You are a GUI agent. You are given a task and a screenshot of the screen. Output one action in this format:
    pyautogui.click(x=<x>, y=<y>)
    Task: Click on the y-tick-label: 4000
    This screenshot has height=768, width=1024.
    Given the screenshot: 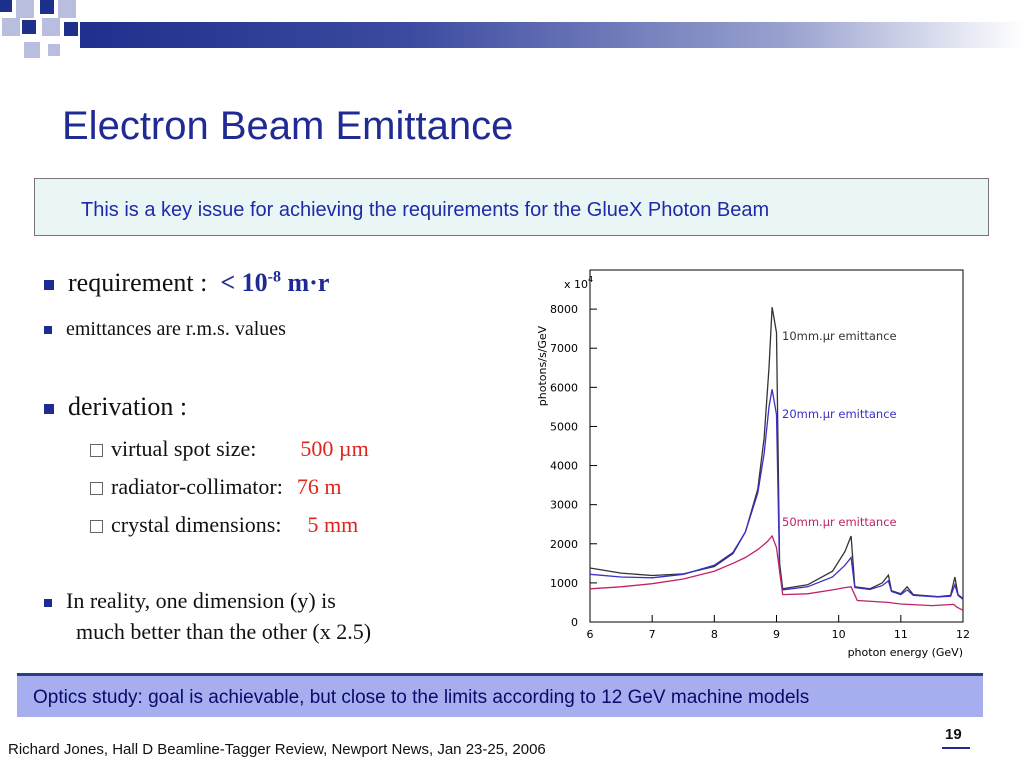 What is the action you would take?
    pyautogui.click(x=564, y=466)
    